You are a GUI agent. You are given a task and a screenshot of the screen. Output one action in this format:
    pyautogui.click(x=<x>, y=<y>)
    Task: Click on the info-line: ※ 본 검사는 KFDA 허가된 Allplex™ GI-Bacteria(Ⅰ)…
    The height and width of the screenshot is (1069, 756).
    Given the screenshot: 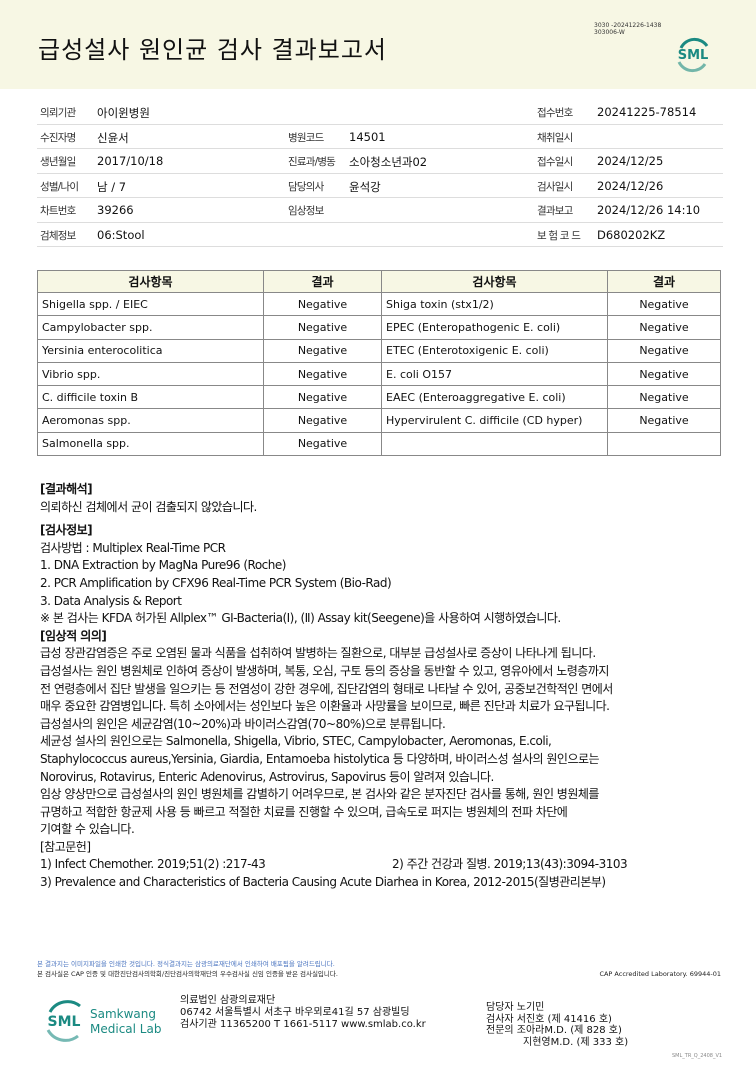 What is the action you would take?
    pyautogui.click(x=300, y=618)
    